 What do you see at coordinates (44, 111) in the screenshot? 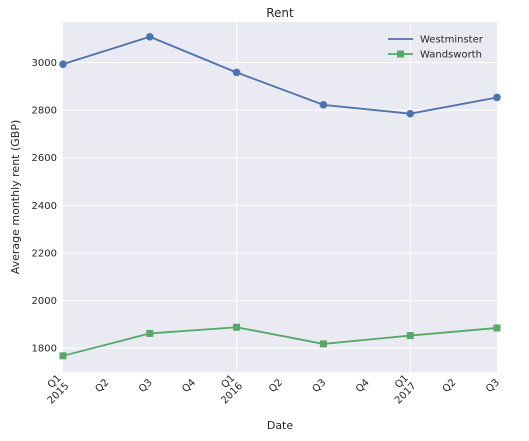
I see `y-tick-label: 2800` at bounding box center [44, 111].